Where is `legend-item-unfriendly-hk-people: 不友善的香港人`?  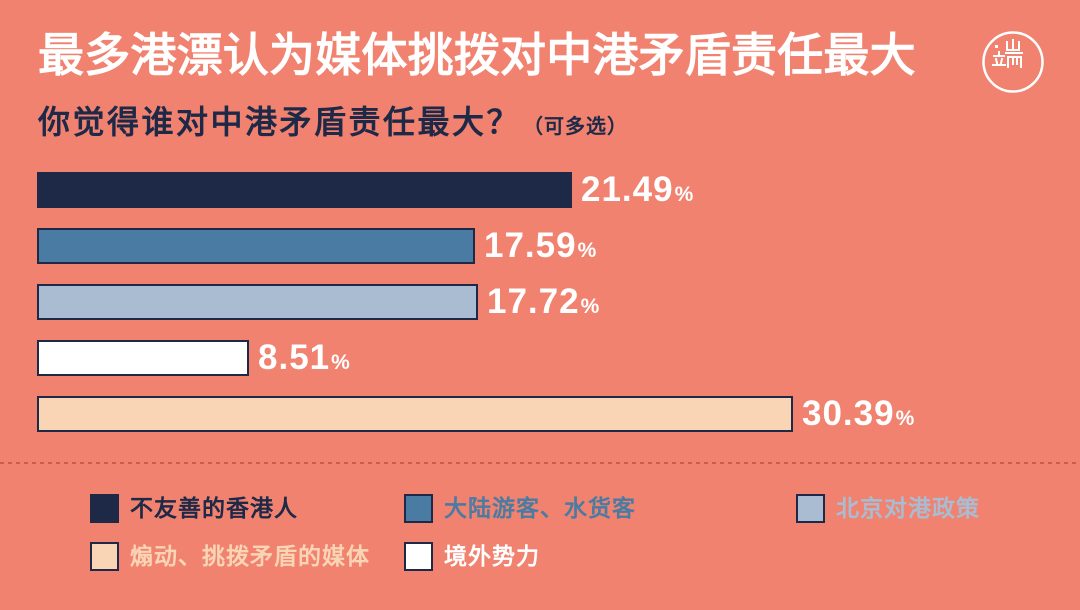 legend-item-unfriendly-hk-people: 不友善的香港人 is located at coordinates (240, 508).